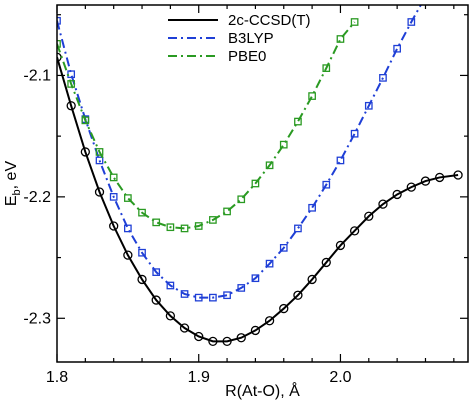 The width and height of the screenshot is (474, 405). What do you see at coordinates (37, 197) in the screenshot?
I see `y-tick-label: -2.2` at bounding box center [37, 197].